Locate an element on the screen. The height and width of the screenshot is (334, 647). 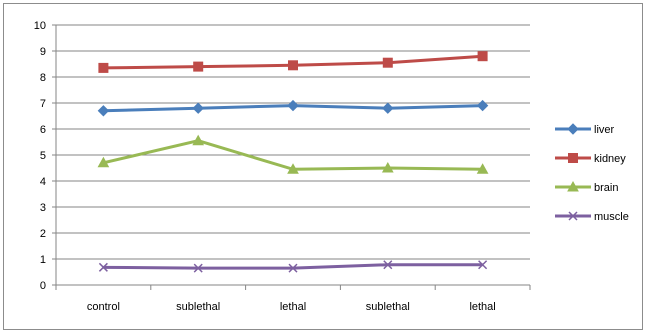
y-tick-label: 10 is located at coordinates (40, 26).